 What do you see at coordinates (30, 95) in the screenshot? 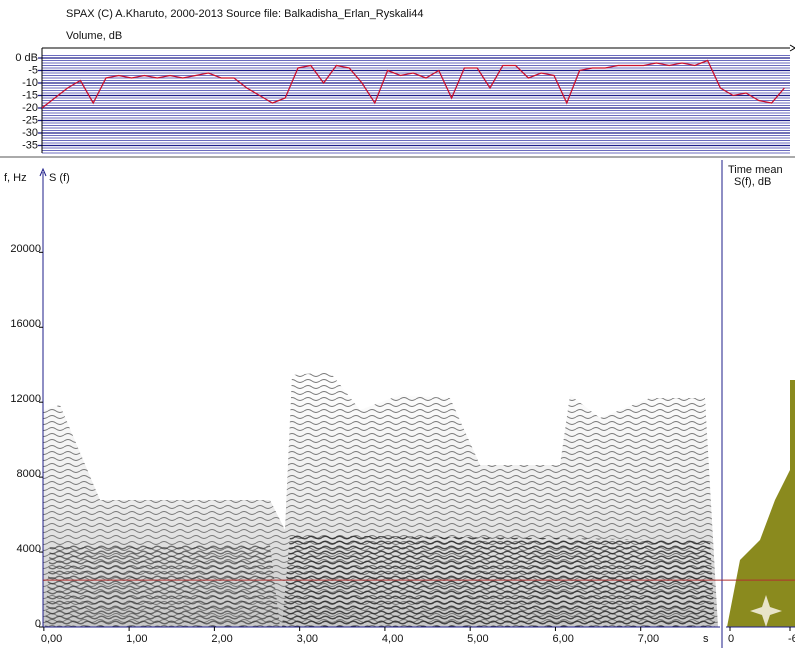
I see `y-tick-label: -15` at bounding box center [30, 95].